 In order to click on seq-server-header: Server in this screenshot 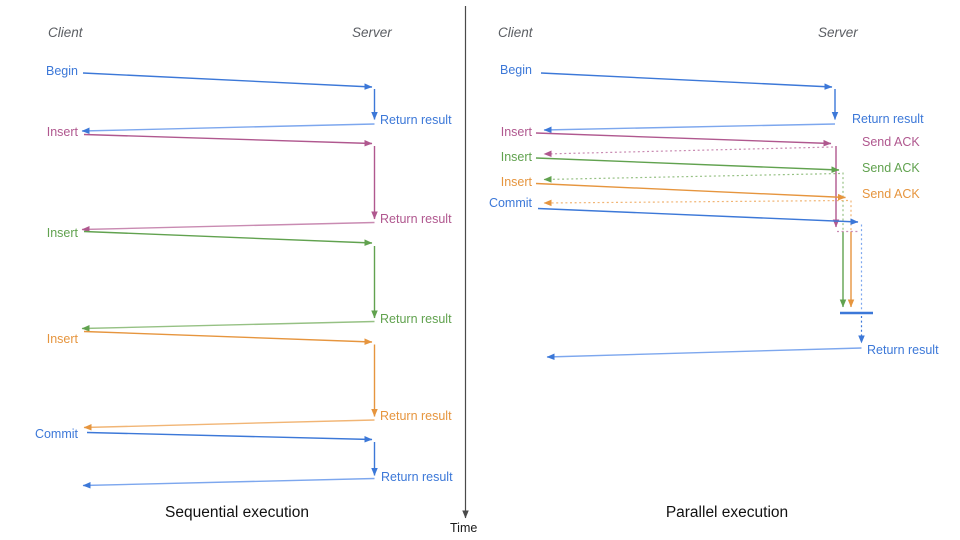, I will do `click(372, 32)`.